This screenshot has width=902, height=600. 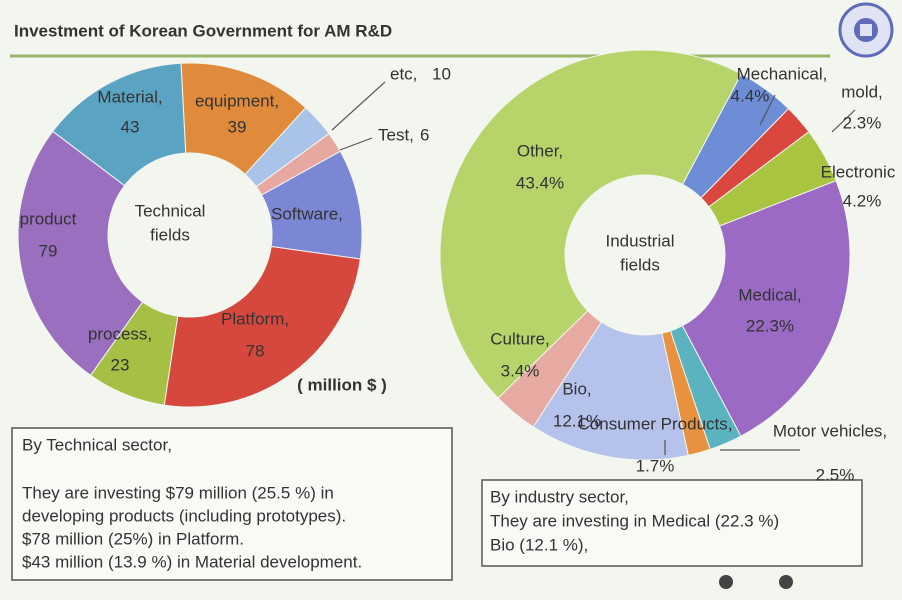 What do you see at coordinates (858, 171) in the screenshot?
I see `slice-label: Electronic` at bounding box center [858, 171].